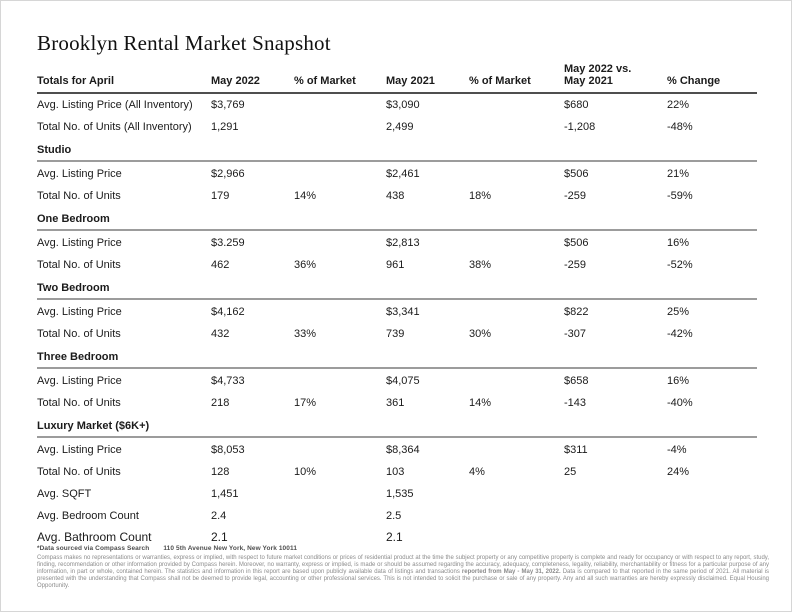 The width and height of the screenshot is (792, 612). I want to click on row-label: Total No. of Units (All Inventory), so click(114, 126).